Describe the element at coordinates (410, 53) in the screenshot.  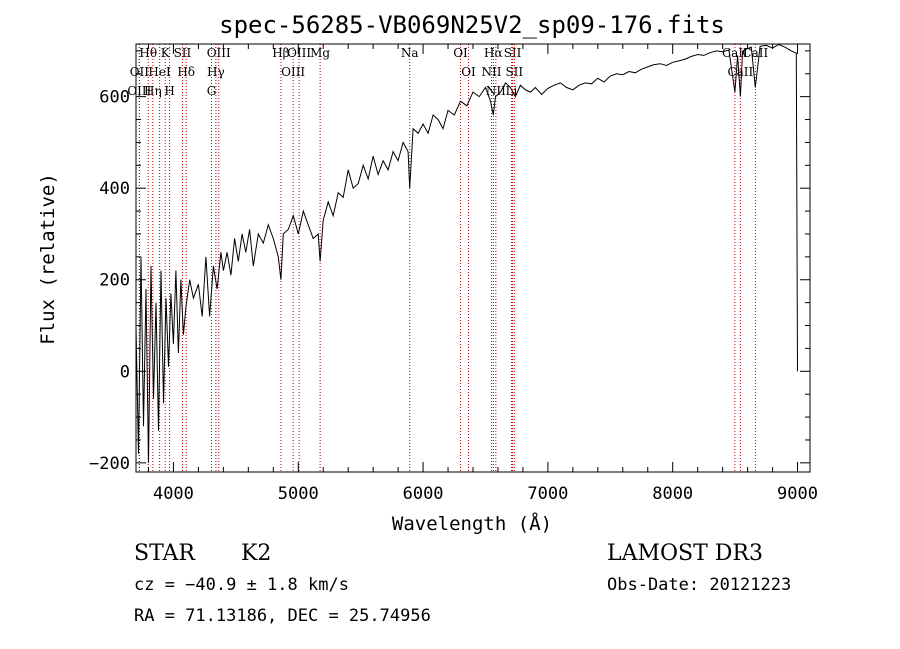
I see `spectral-line-label: Na` at that location.